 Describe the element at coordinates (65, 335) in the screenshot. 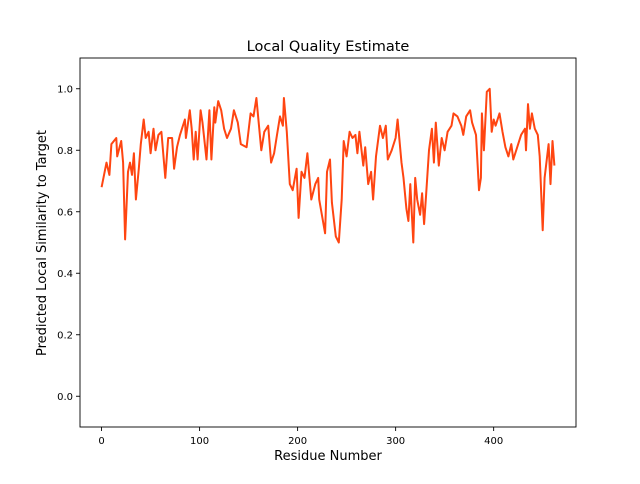

I see `y-tick-label: 0.2` at that location.